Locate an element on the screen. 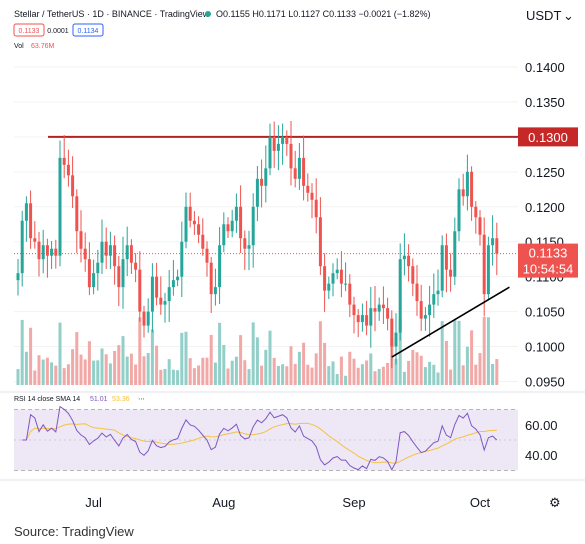  source-caption: Source: TradingView is located at coordinates (74, 531).